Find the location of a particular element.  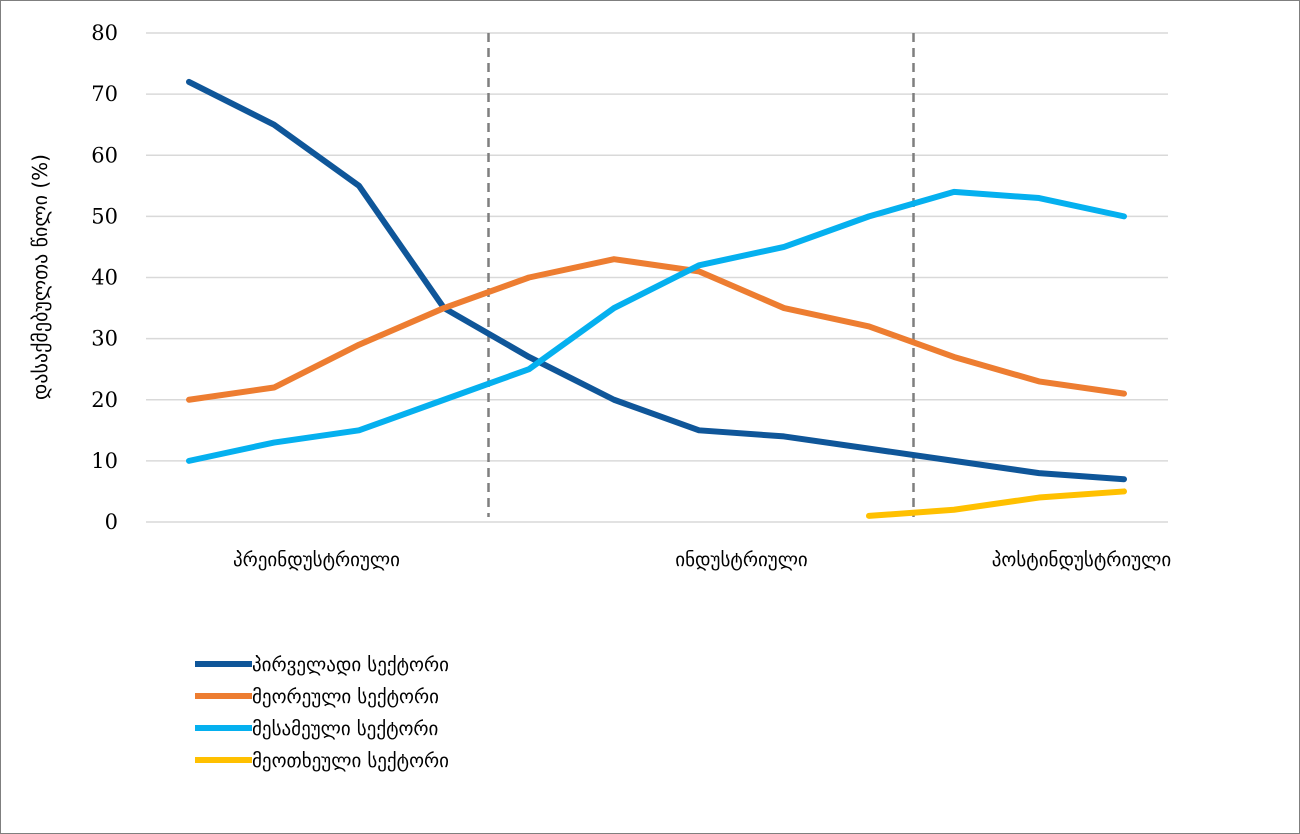

y-tick-label: 40 is located at coordinates (104, 278).